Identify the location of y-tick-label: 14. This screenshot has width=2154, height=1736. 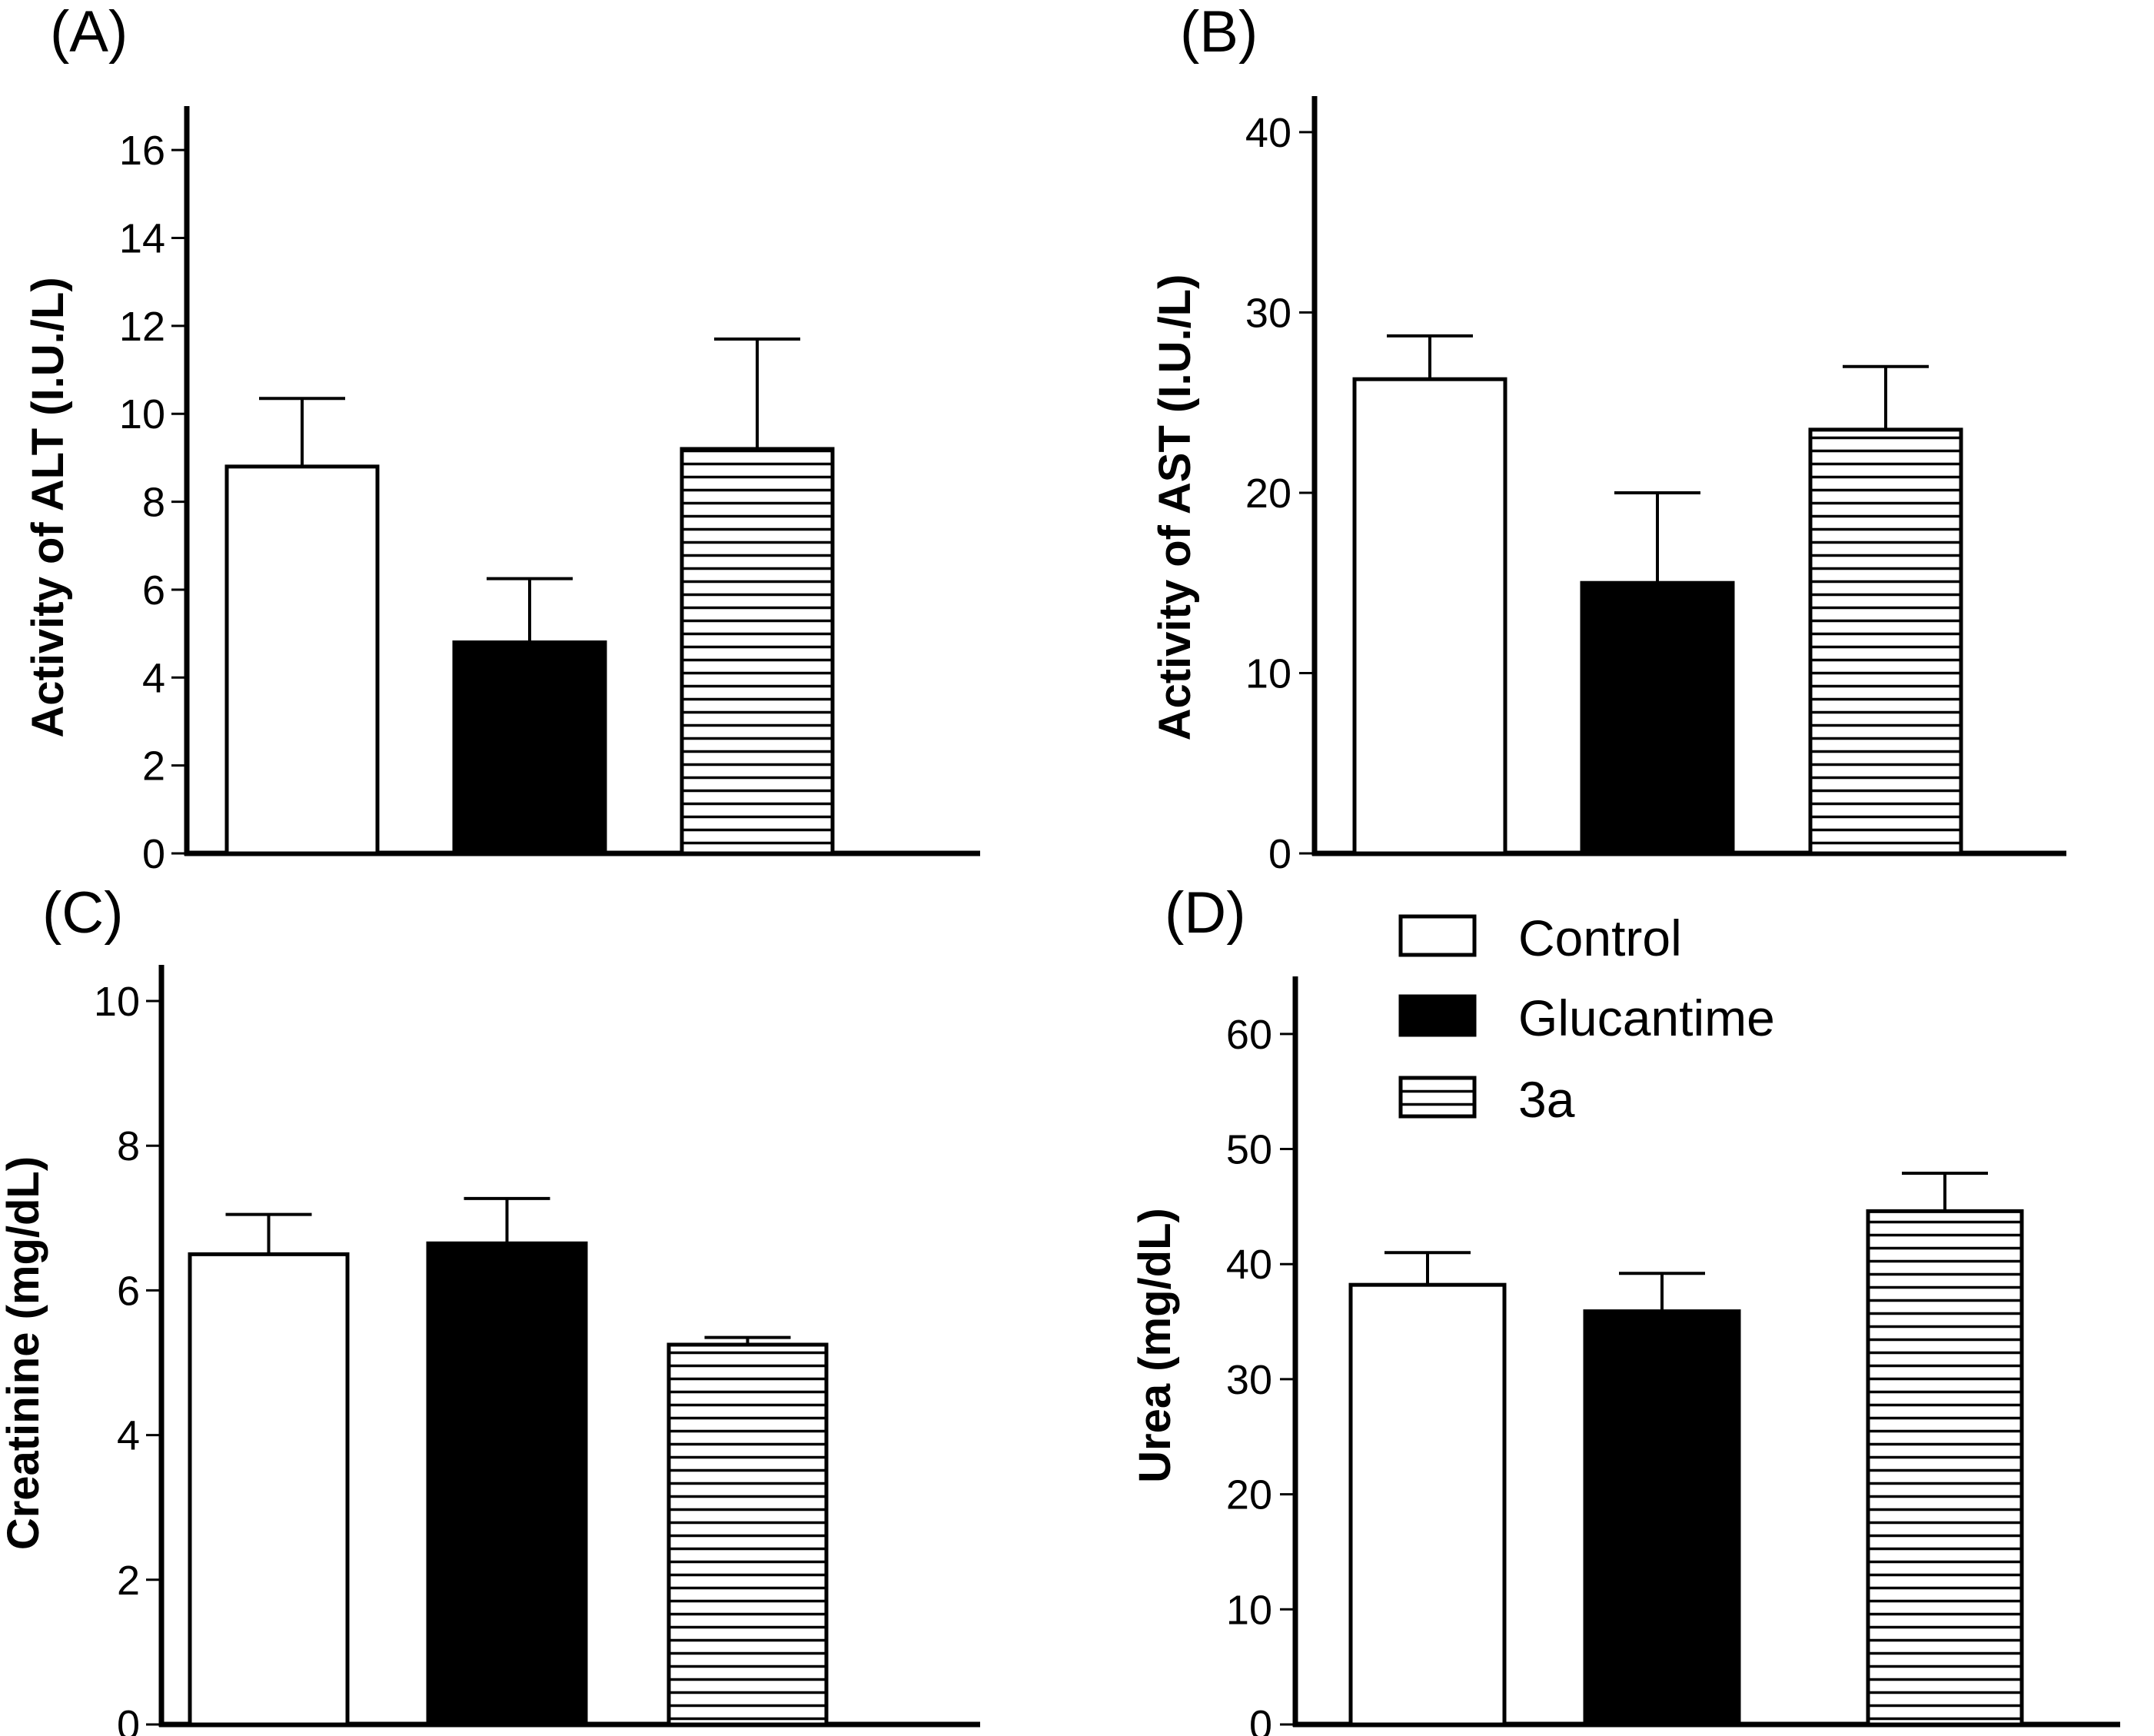
(142, 239).